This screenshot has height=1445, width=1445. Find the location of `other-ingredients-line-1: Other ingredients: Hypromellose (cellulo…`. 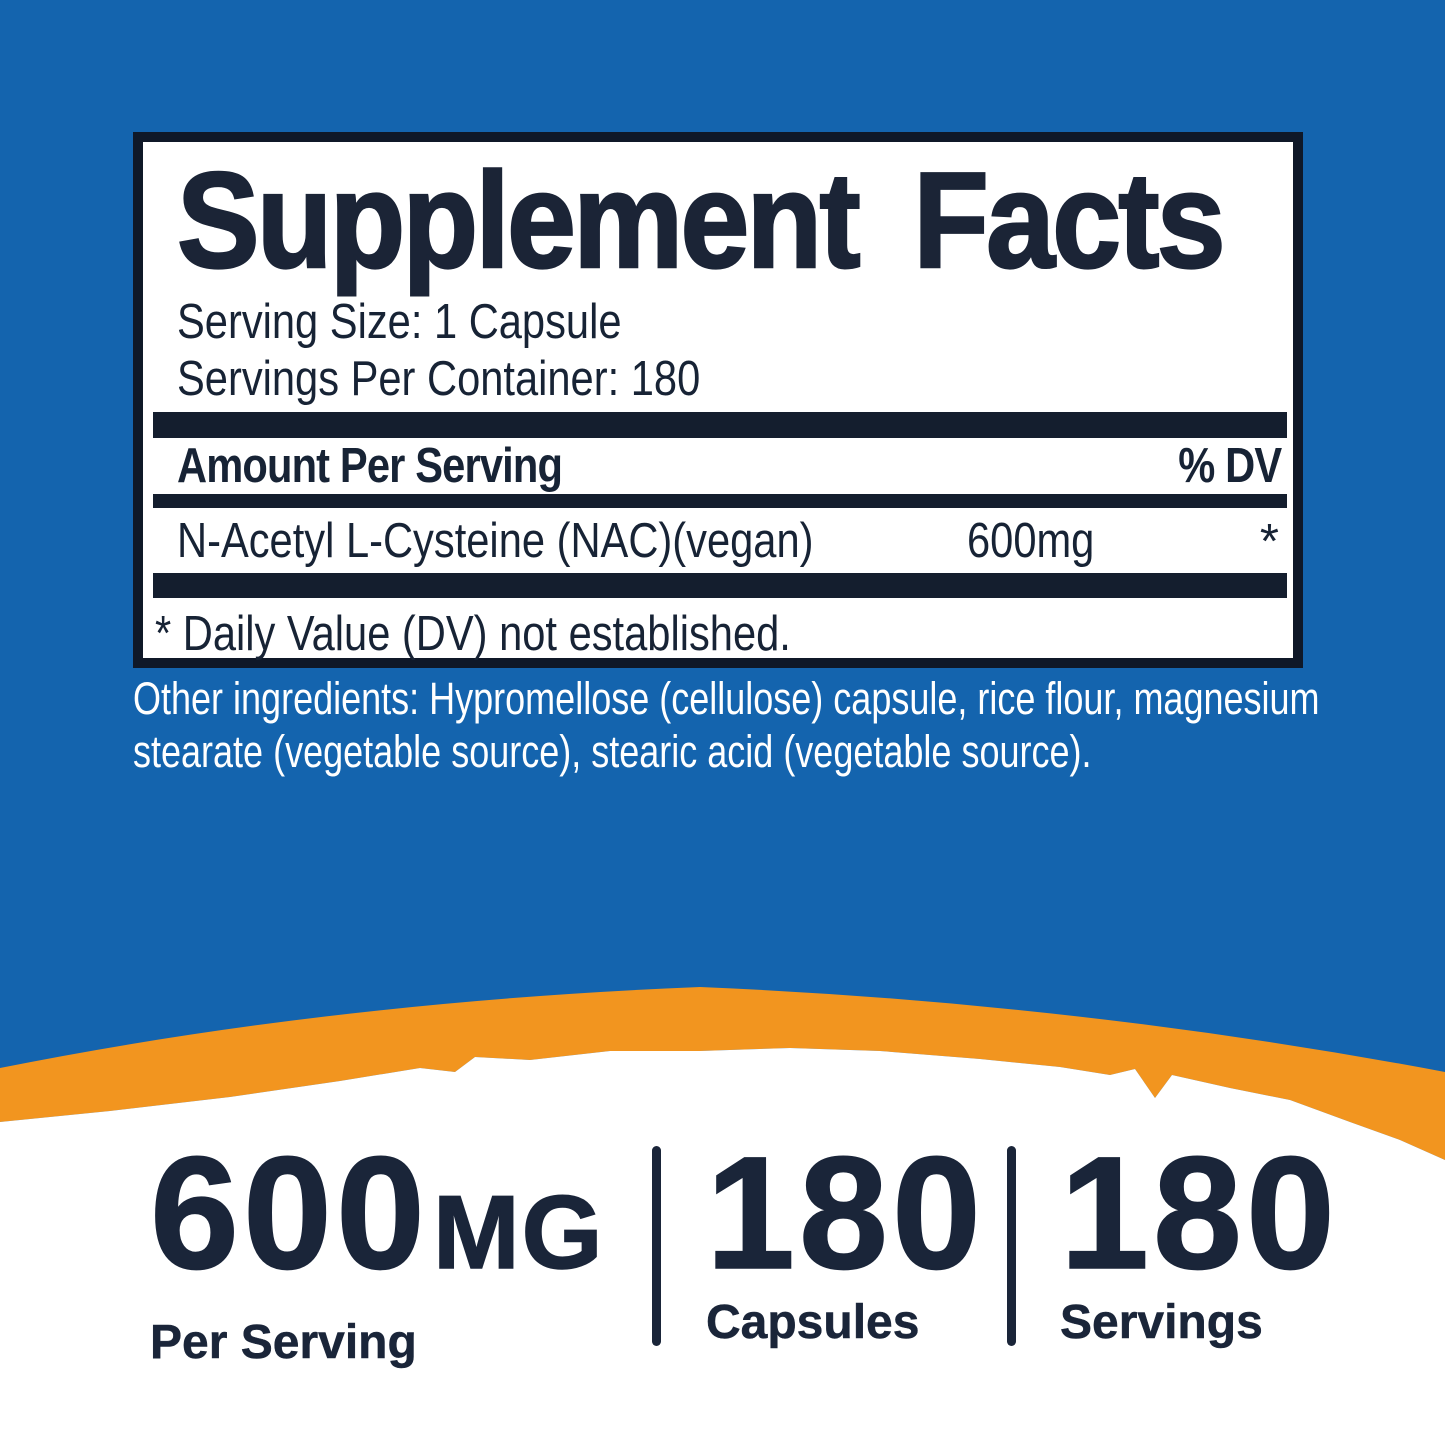

other-ingredients-line-1: Other ingredients: Hypromellose (cellulo… is located at coordinates (726, 698).